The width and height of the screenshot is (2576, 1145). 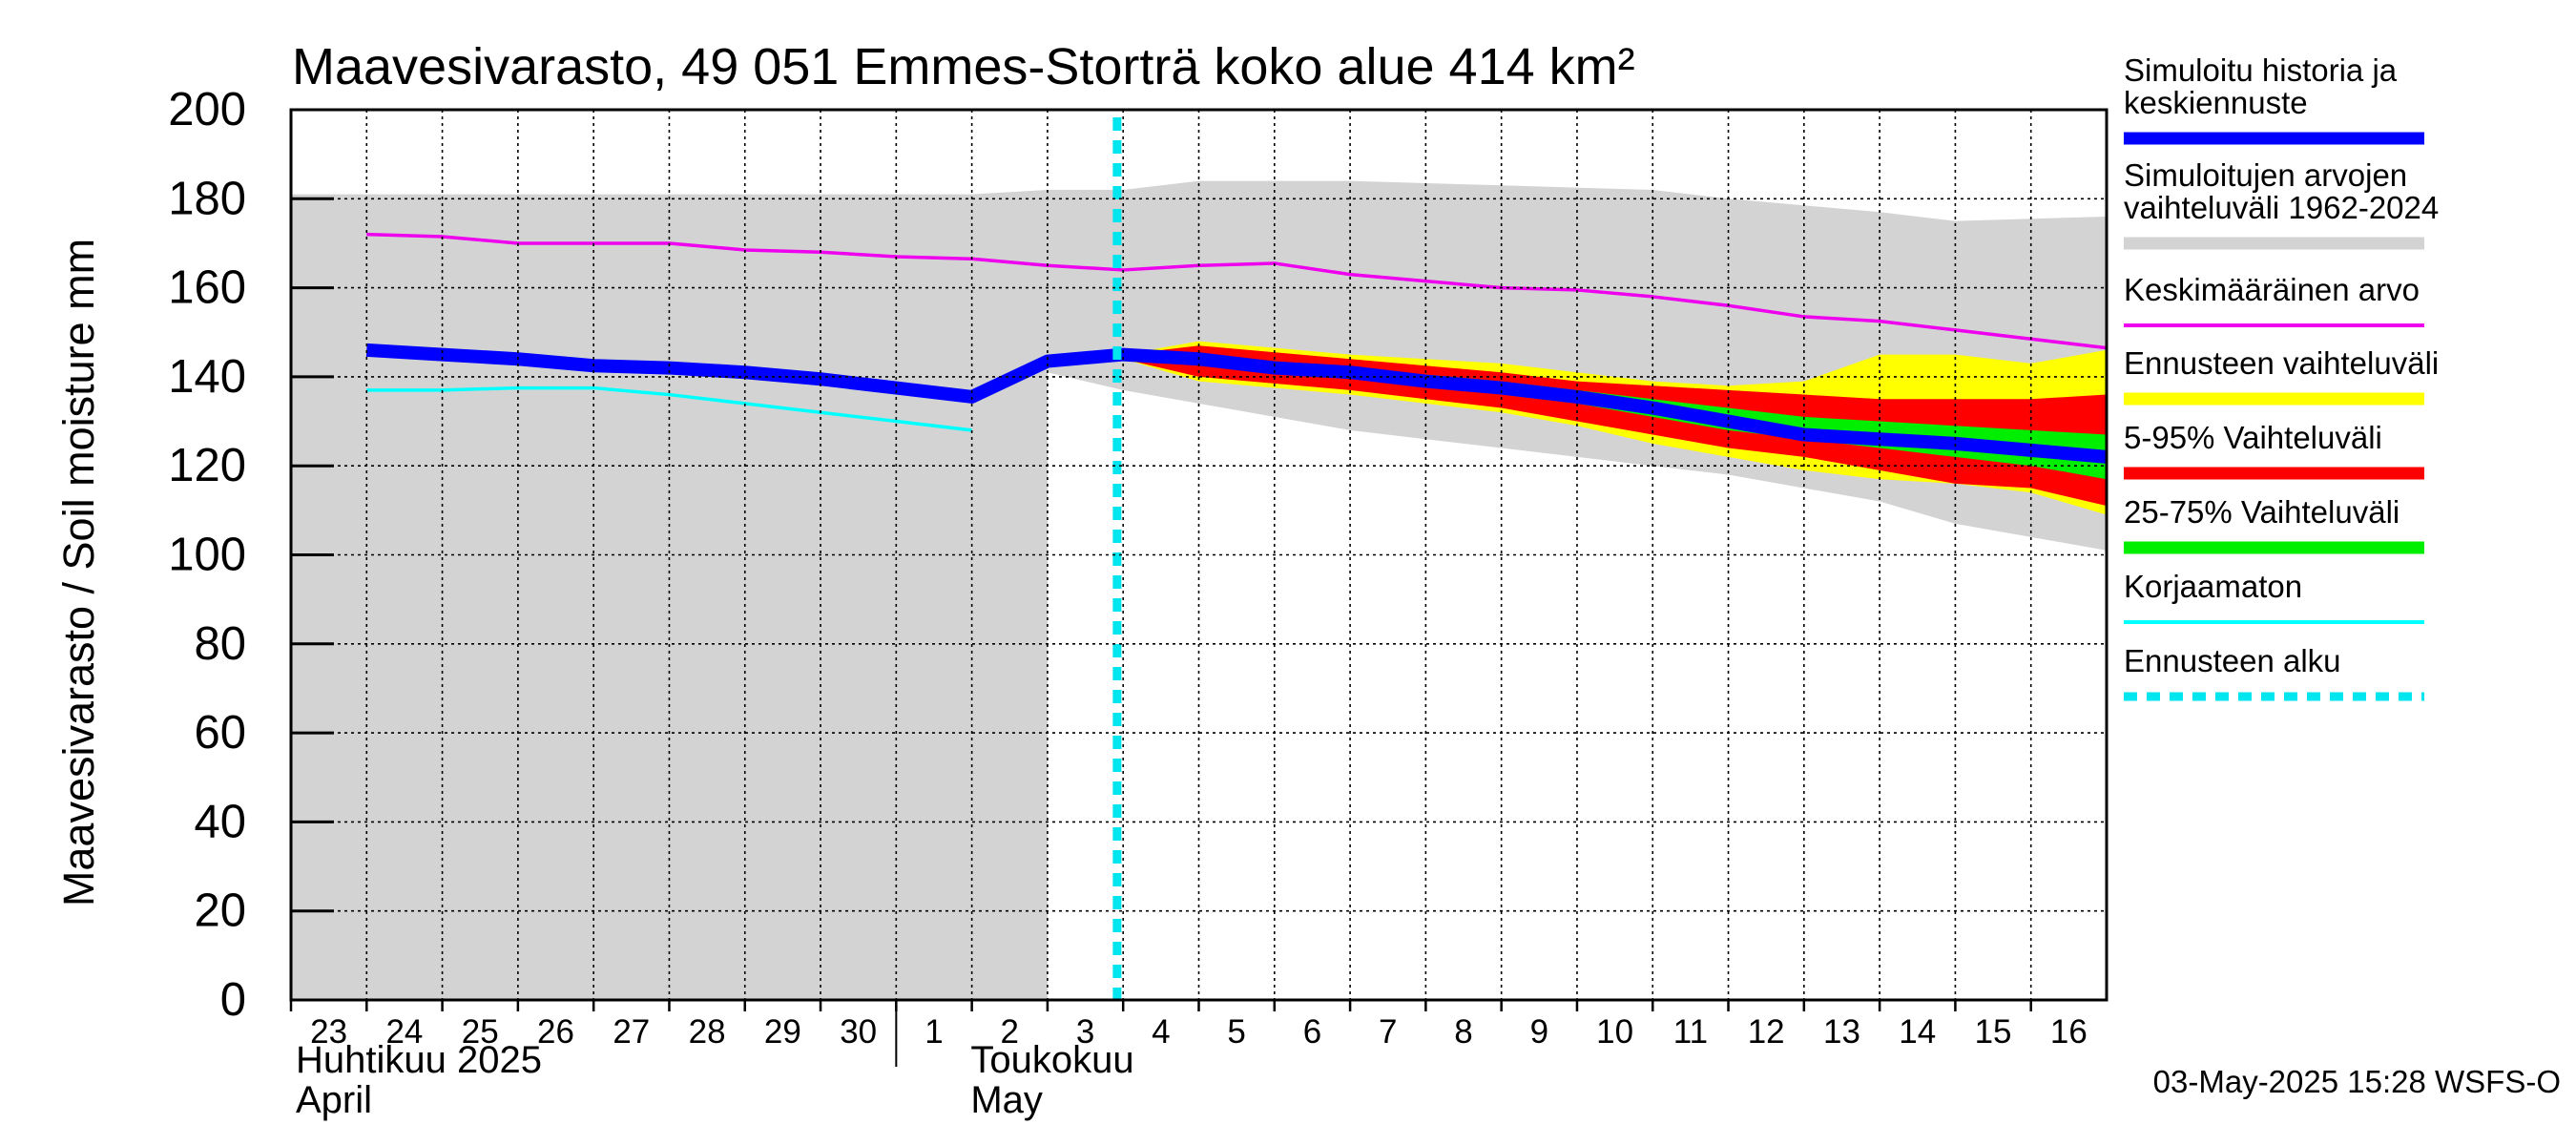 What do you see at coordinates (555, 1032) in the screenshot?
I see `x-tick-label: 26` at bounding box center [555, 1032].